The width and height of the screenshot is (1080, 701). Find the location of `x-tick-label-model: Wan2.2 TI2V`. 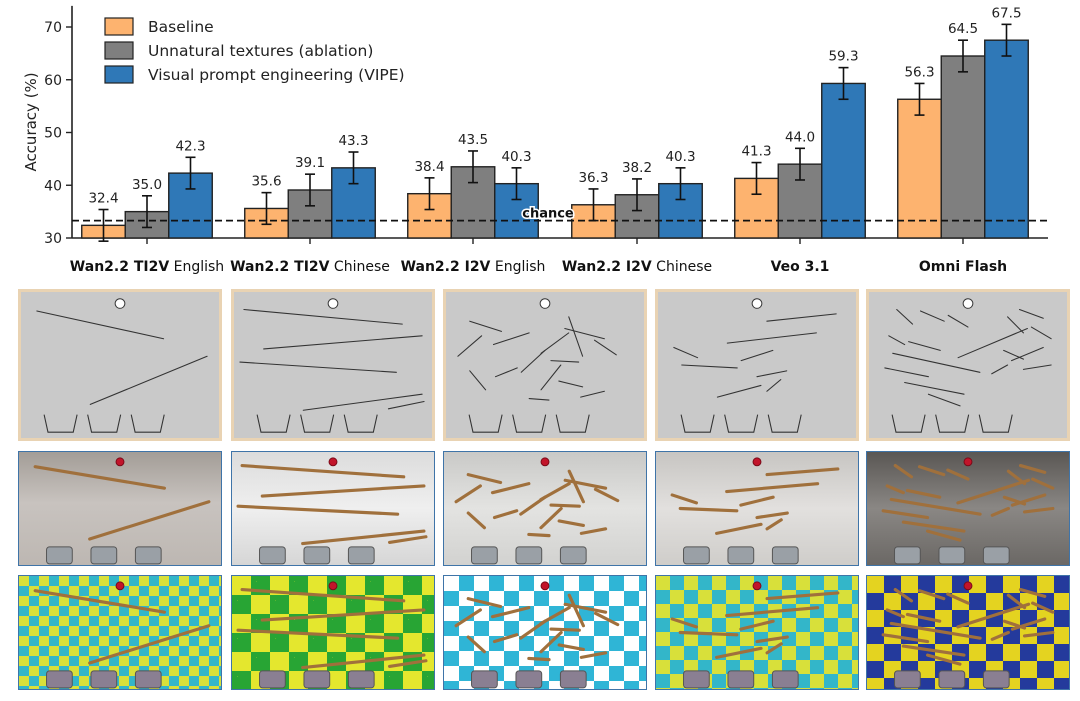

x-tick-label-model: Wan2.2 TI2V is located at coordinates (120, 267).